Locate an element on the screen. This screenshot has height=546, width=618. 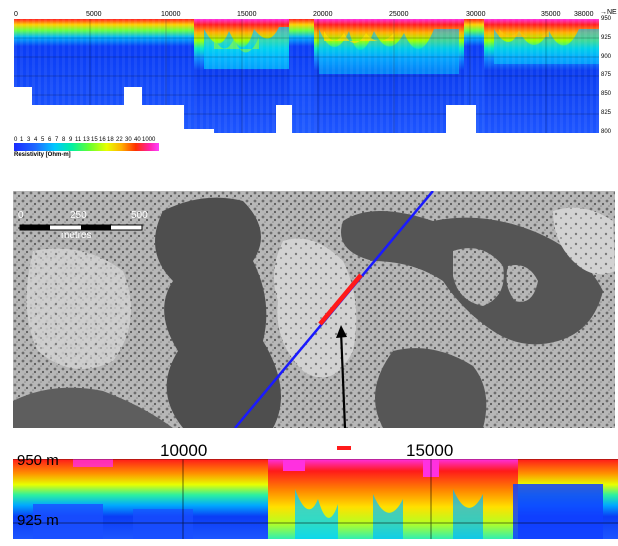
x-tick-label: 30000 is located at coordinates (476, 14).